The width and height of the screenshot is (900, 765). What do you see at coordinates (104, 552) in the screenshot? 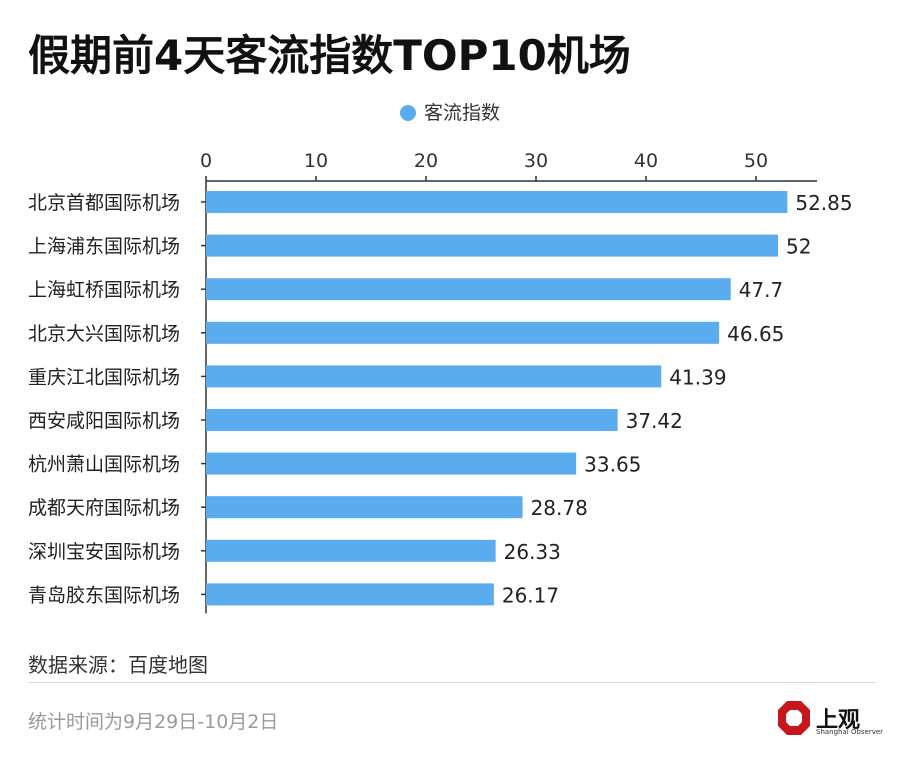
I see `category-label: 深圳宝安国际机场` at bounding box center [104, 552].